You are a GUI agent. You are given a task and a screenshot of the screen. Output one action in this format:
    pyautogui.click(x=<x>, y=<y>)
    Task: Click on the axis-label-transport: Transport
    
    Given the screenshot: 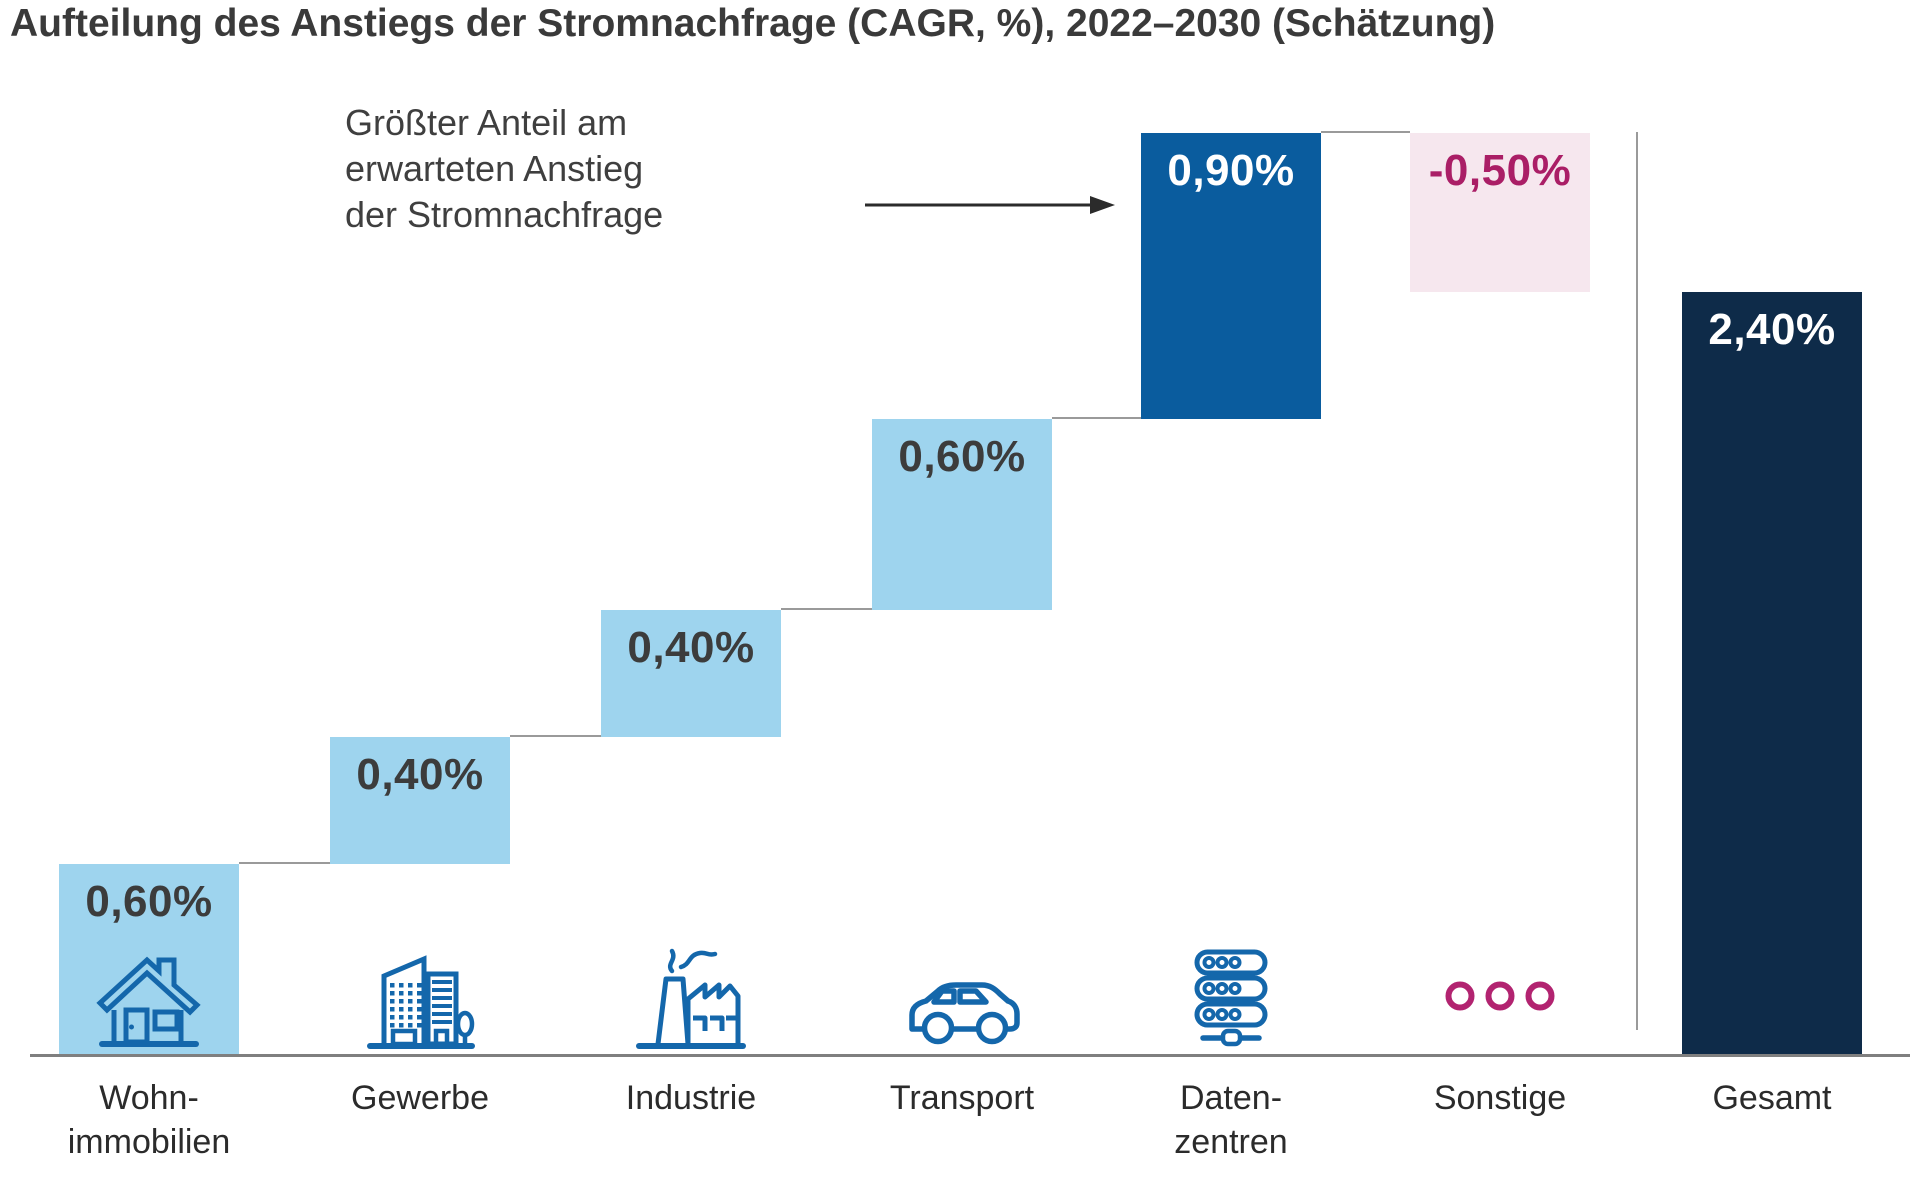 What is the action you would take?
    pyautogui.click(x=962, y=1098)
    